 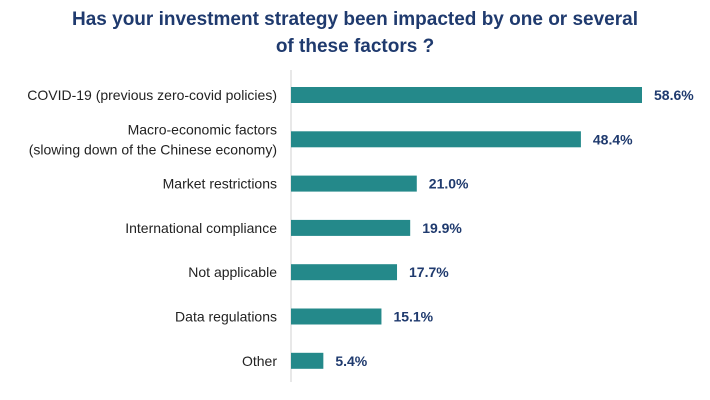 I want to click on data-label: 58.6%, so click(x=674, y=95).